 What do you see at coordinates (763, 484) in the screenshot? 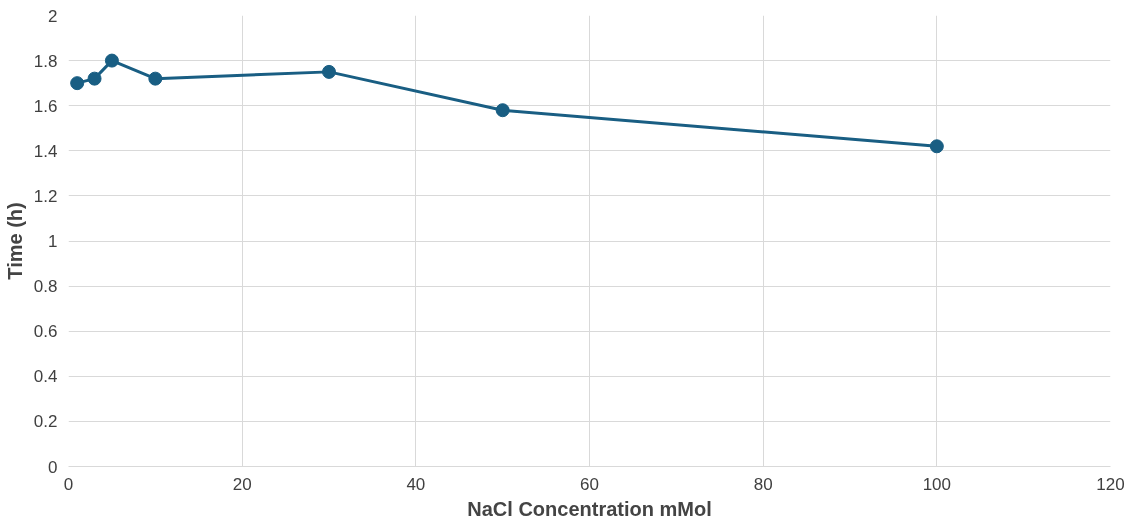
I see `x-tick-label: 80` at bounding box center [763, 484].